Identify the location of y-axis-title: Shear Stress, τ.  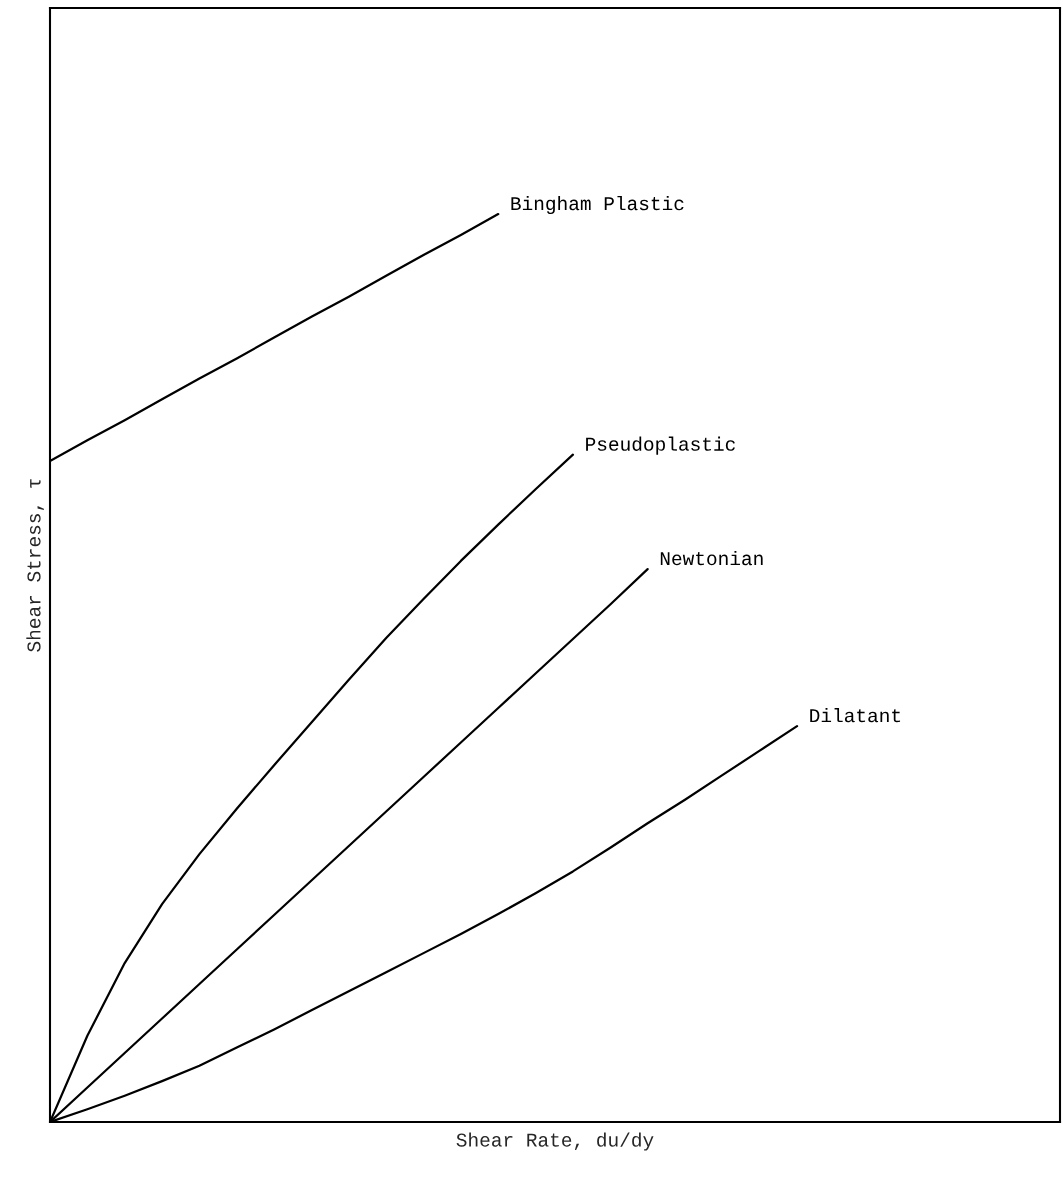
(35, 565).